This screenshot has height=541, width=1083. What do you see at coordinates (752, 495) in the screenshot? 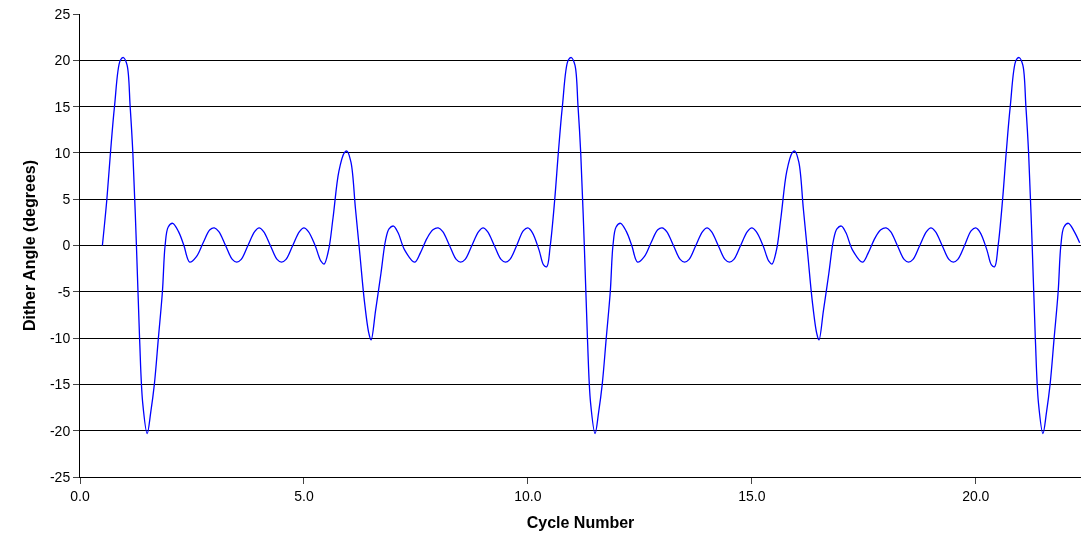
I see `x-tick-label: 15.0` at bounding box center [752, 495].